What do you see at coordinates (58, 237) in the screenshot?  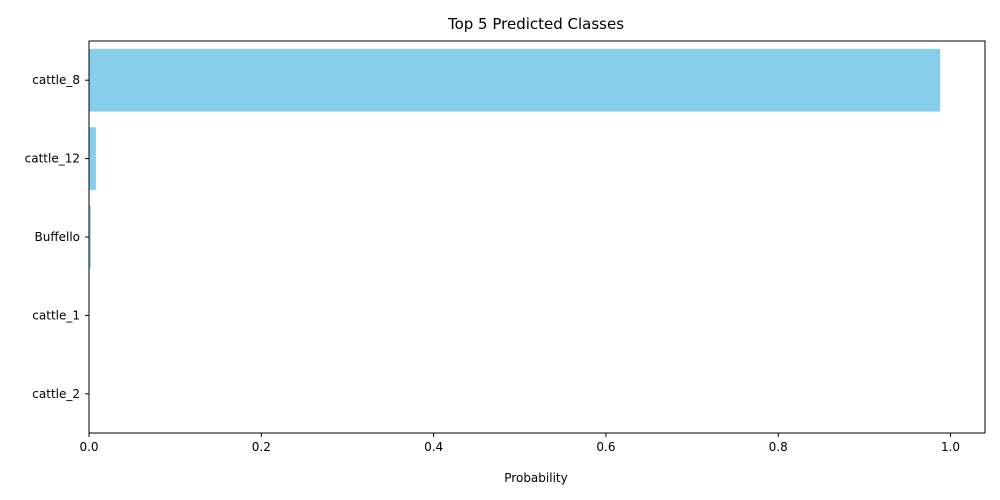 I see `y-tick-label: Buffello` at bounding box center [58, 237].